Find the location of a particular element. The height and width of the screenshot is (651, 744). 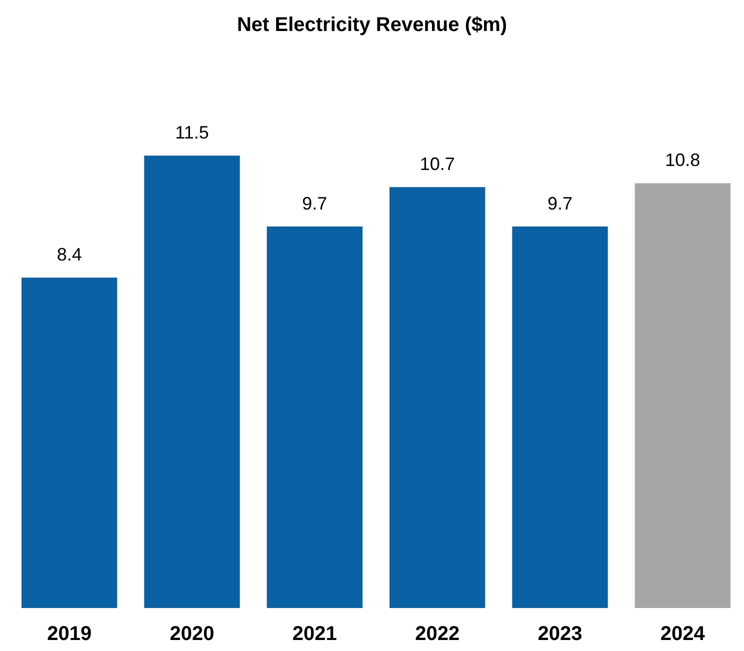

x-tick-label: 2024 is located at coordinates (683, 634).